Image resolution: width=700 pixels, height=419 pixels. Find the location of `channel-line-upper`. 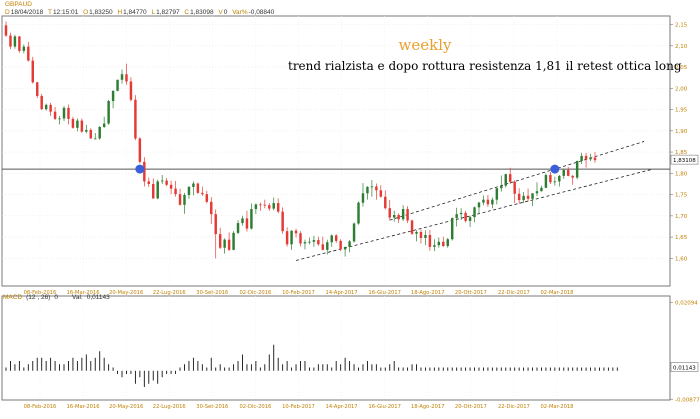

channel-line-upper is located at coordinates (517, 181).